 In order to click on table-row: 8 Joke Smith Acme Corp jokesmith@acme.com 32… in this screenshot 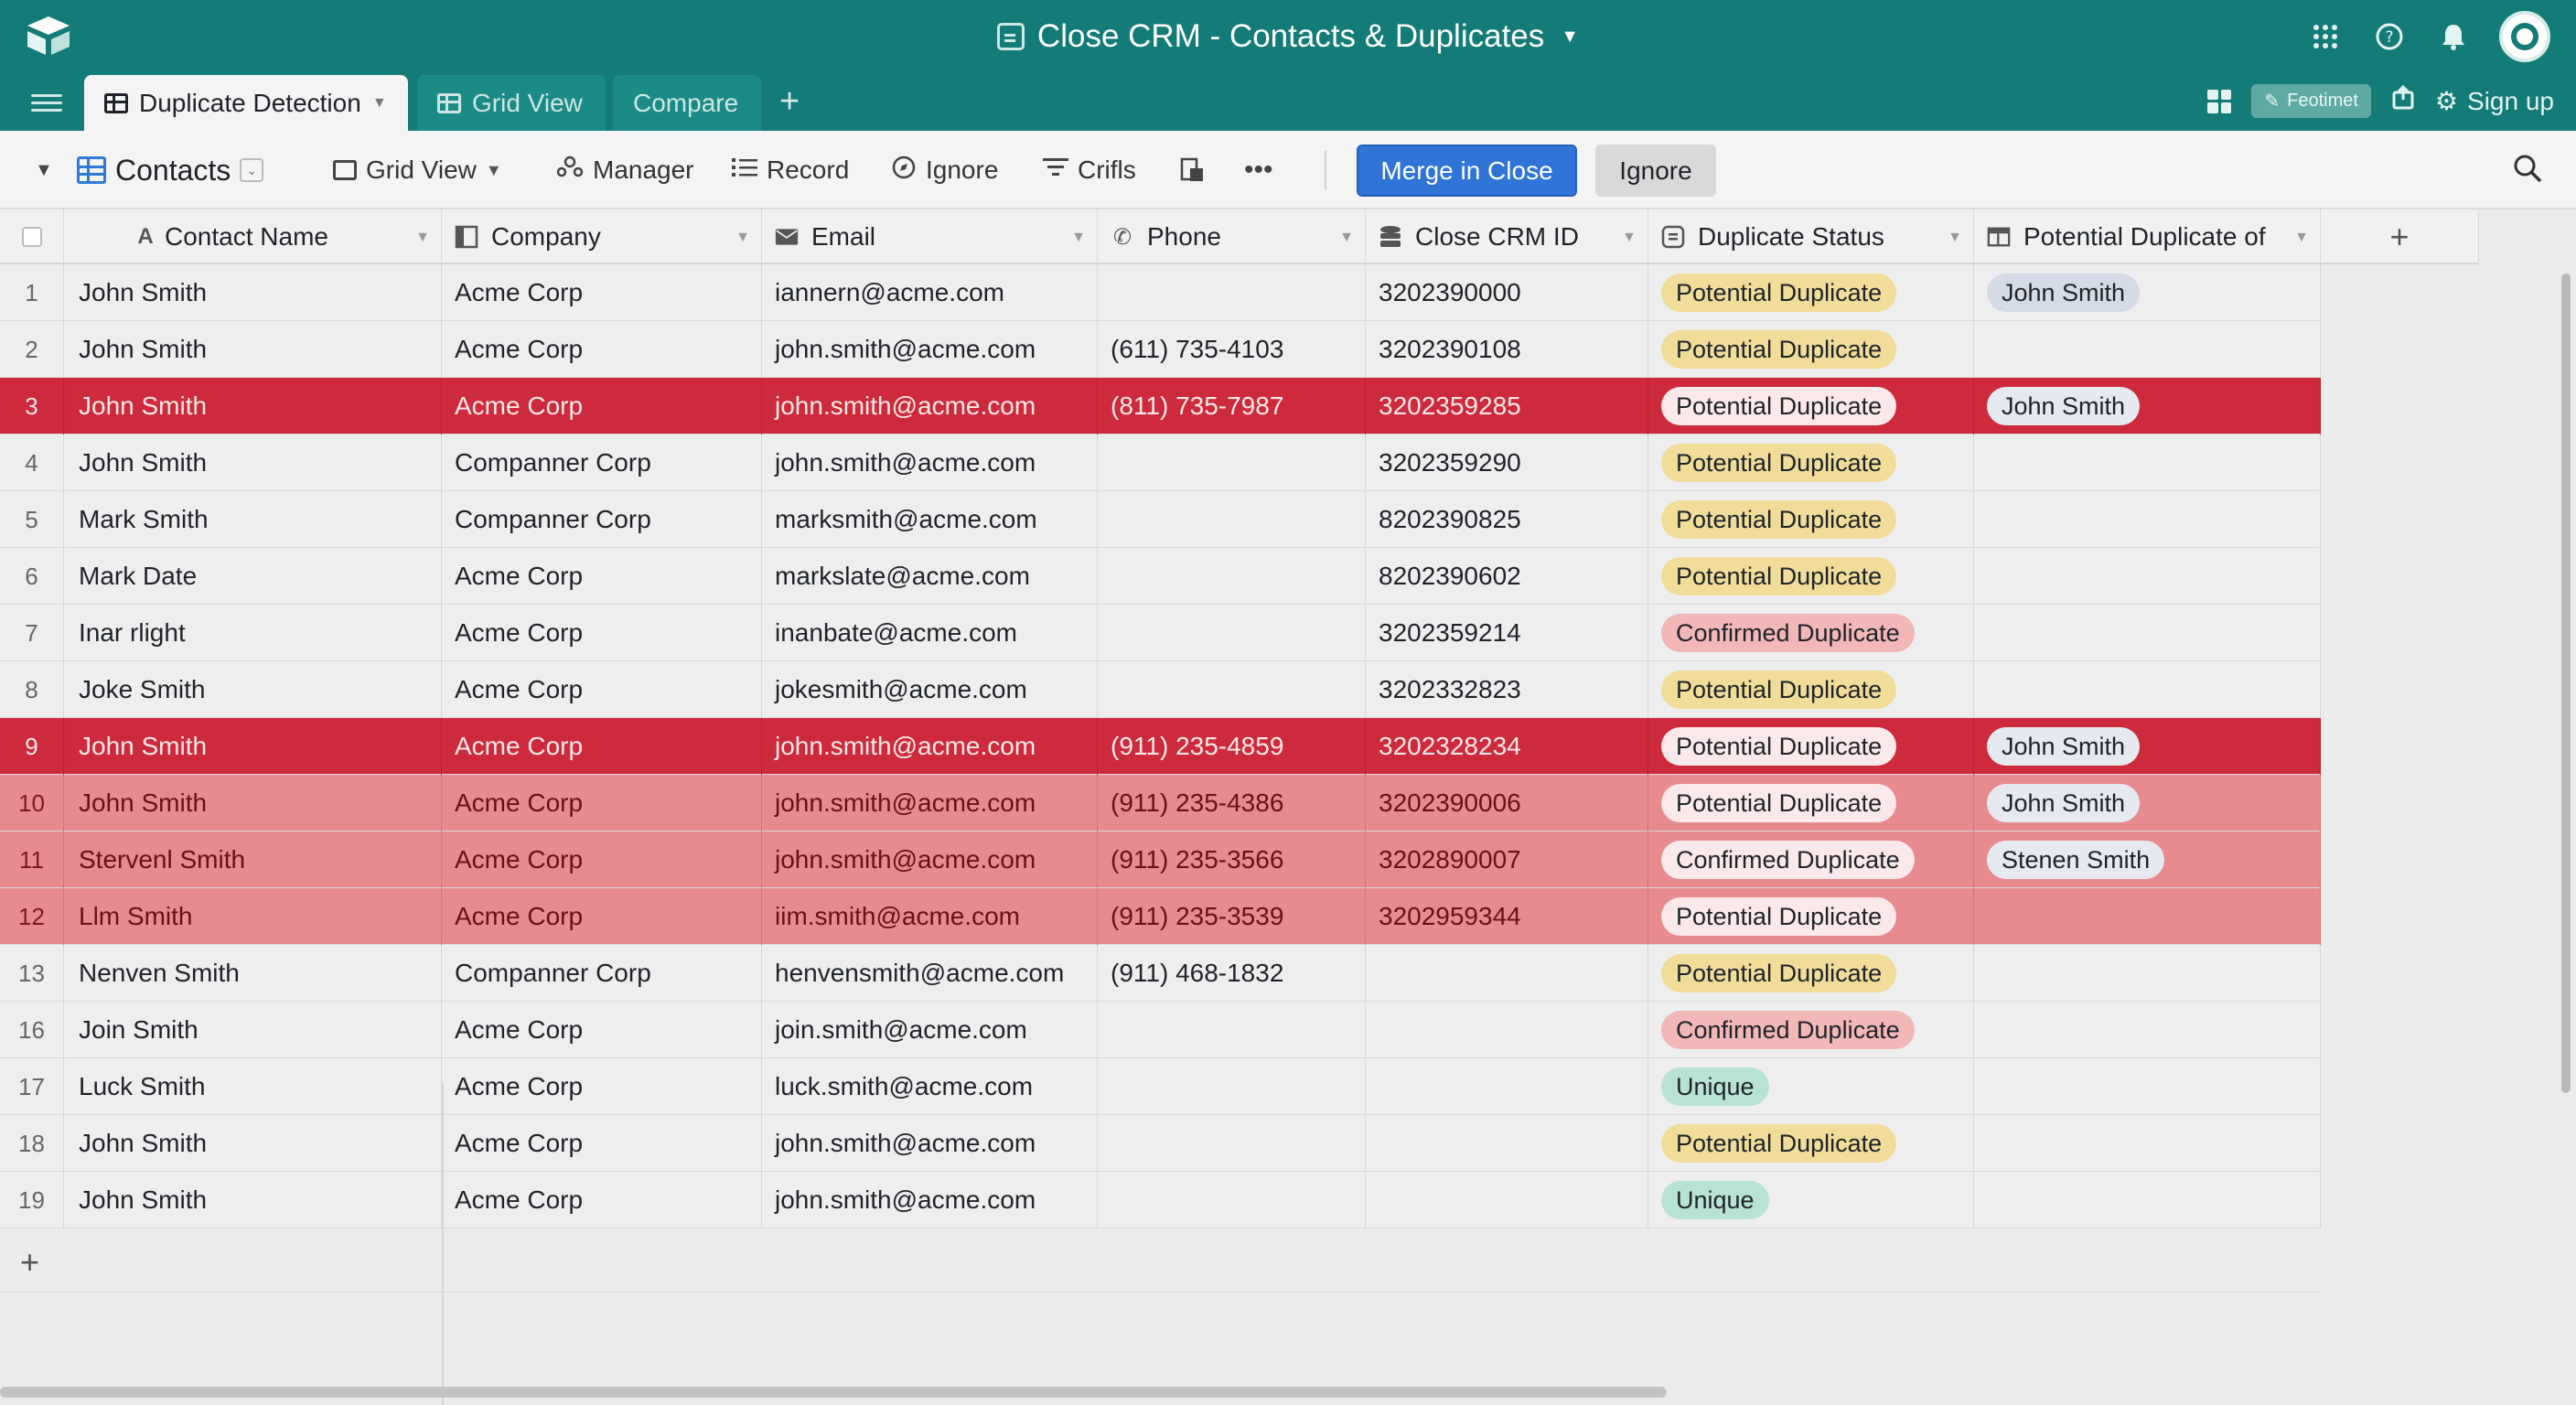, I will do `click(1160, 689)`.